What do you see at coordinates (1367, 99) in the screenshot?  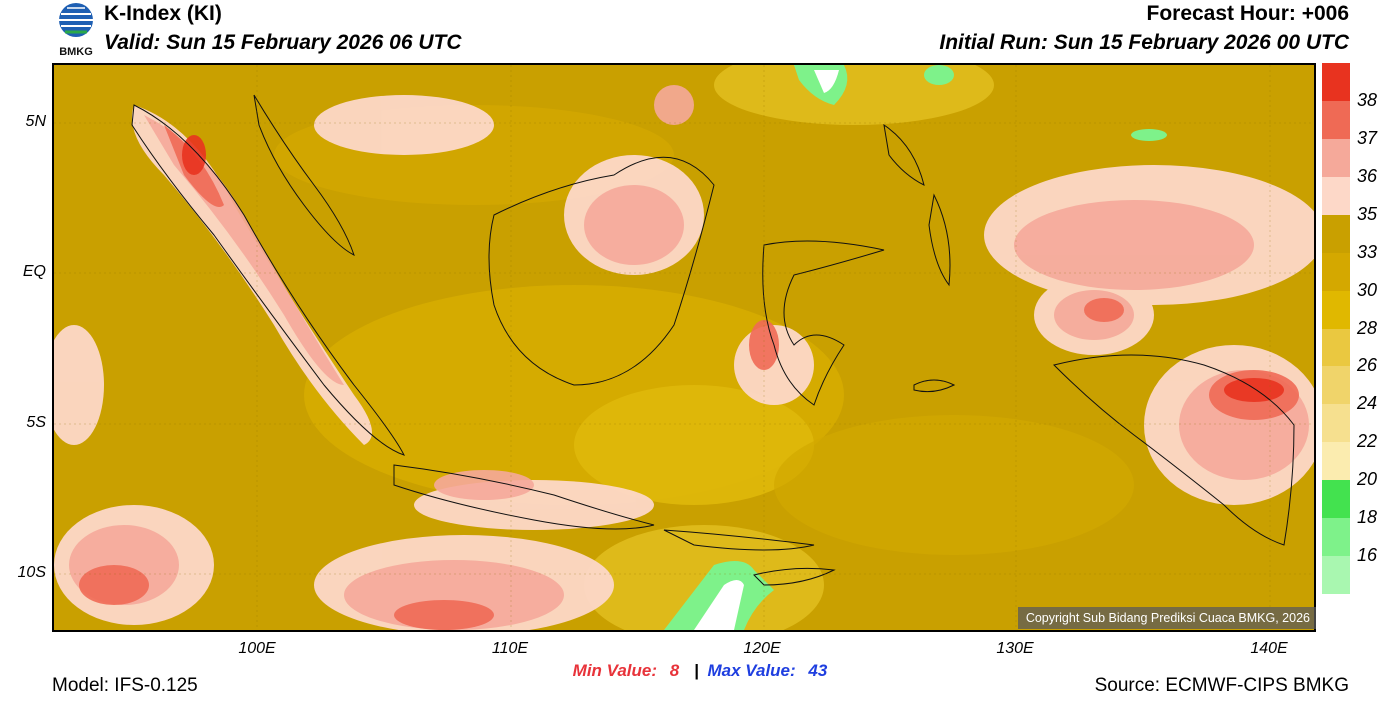 I see `colorbar-label: 38` at bounding box center [1367, 99].